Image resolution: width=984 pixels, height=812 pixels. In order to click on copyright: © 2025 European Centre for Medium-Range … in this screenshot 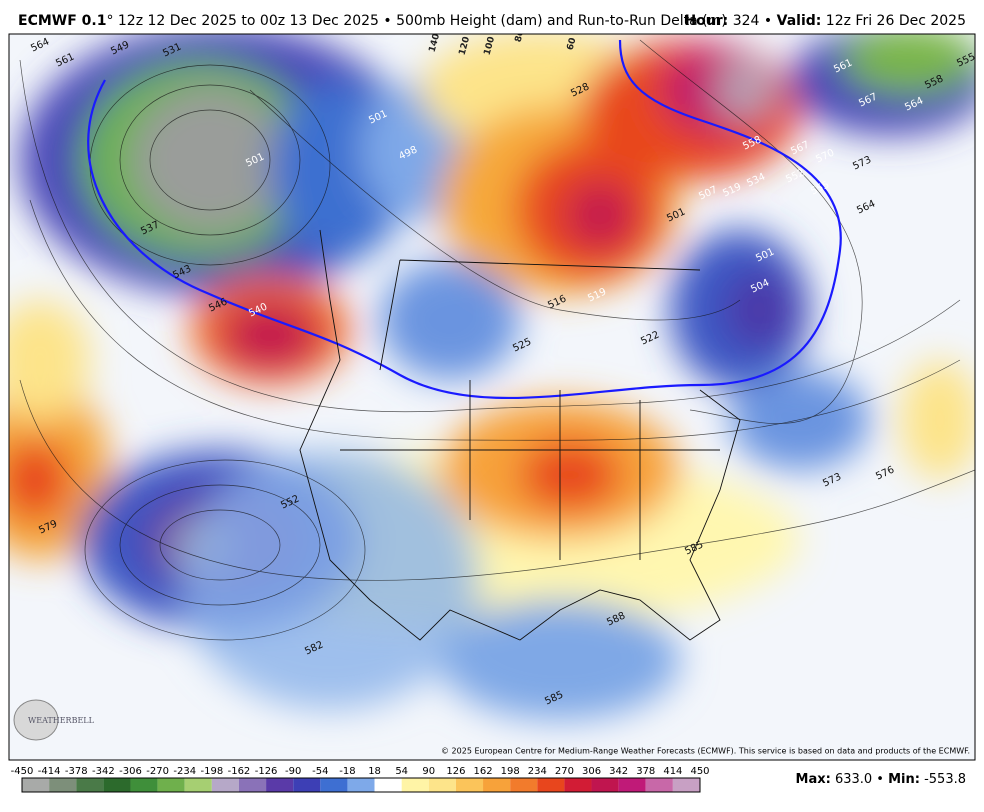, I will do `click(705, 751)`.